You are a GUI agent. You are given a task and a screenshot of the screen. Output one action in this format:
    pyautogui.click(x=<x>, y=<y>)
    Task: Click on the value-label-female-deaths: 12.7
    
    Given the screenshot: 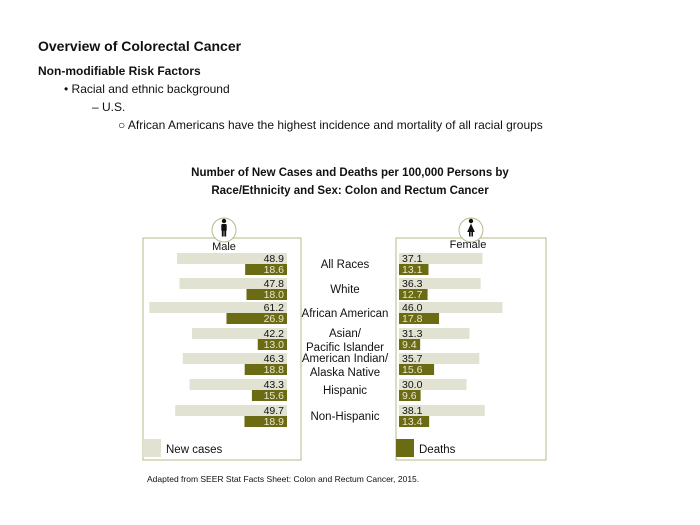 What is the action you would take?
    pyautogui.click(x=412, y=295)
    